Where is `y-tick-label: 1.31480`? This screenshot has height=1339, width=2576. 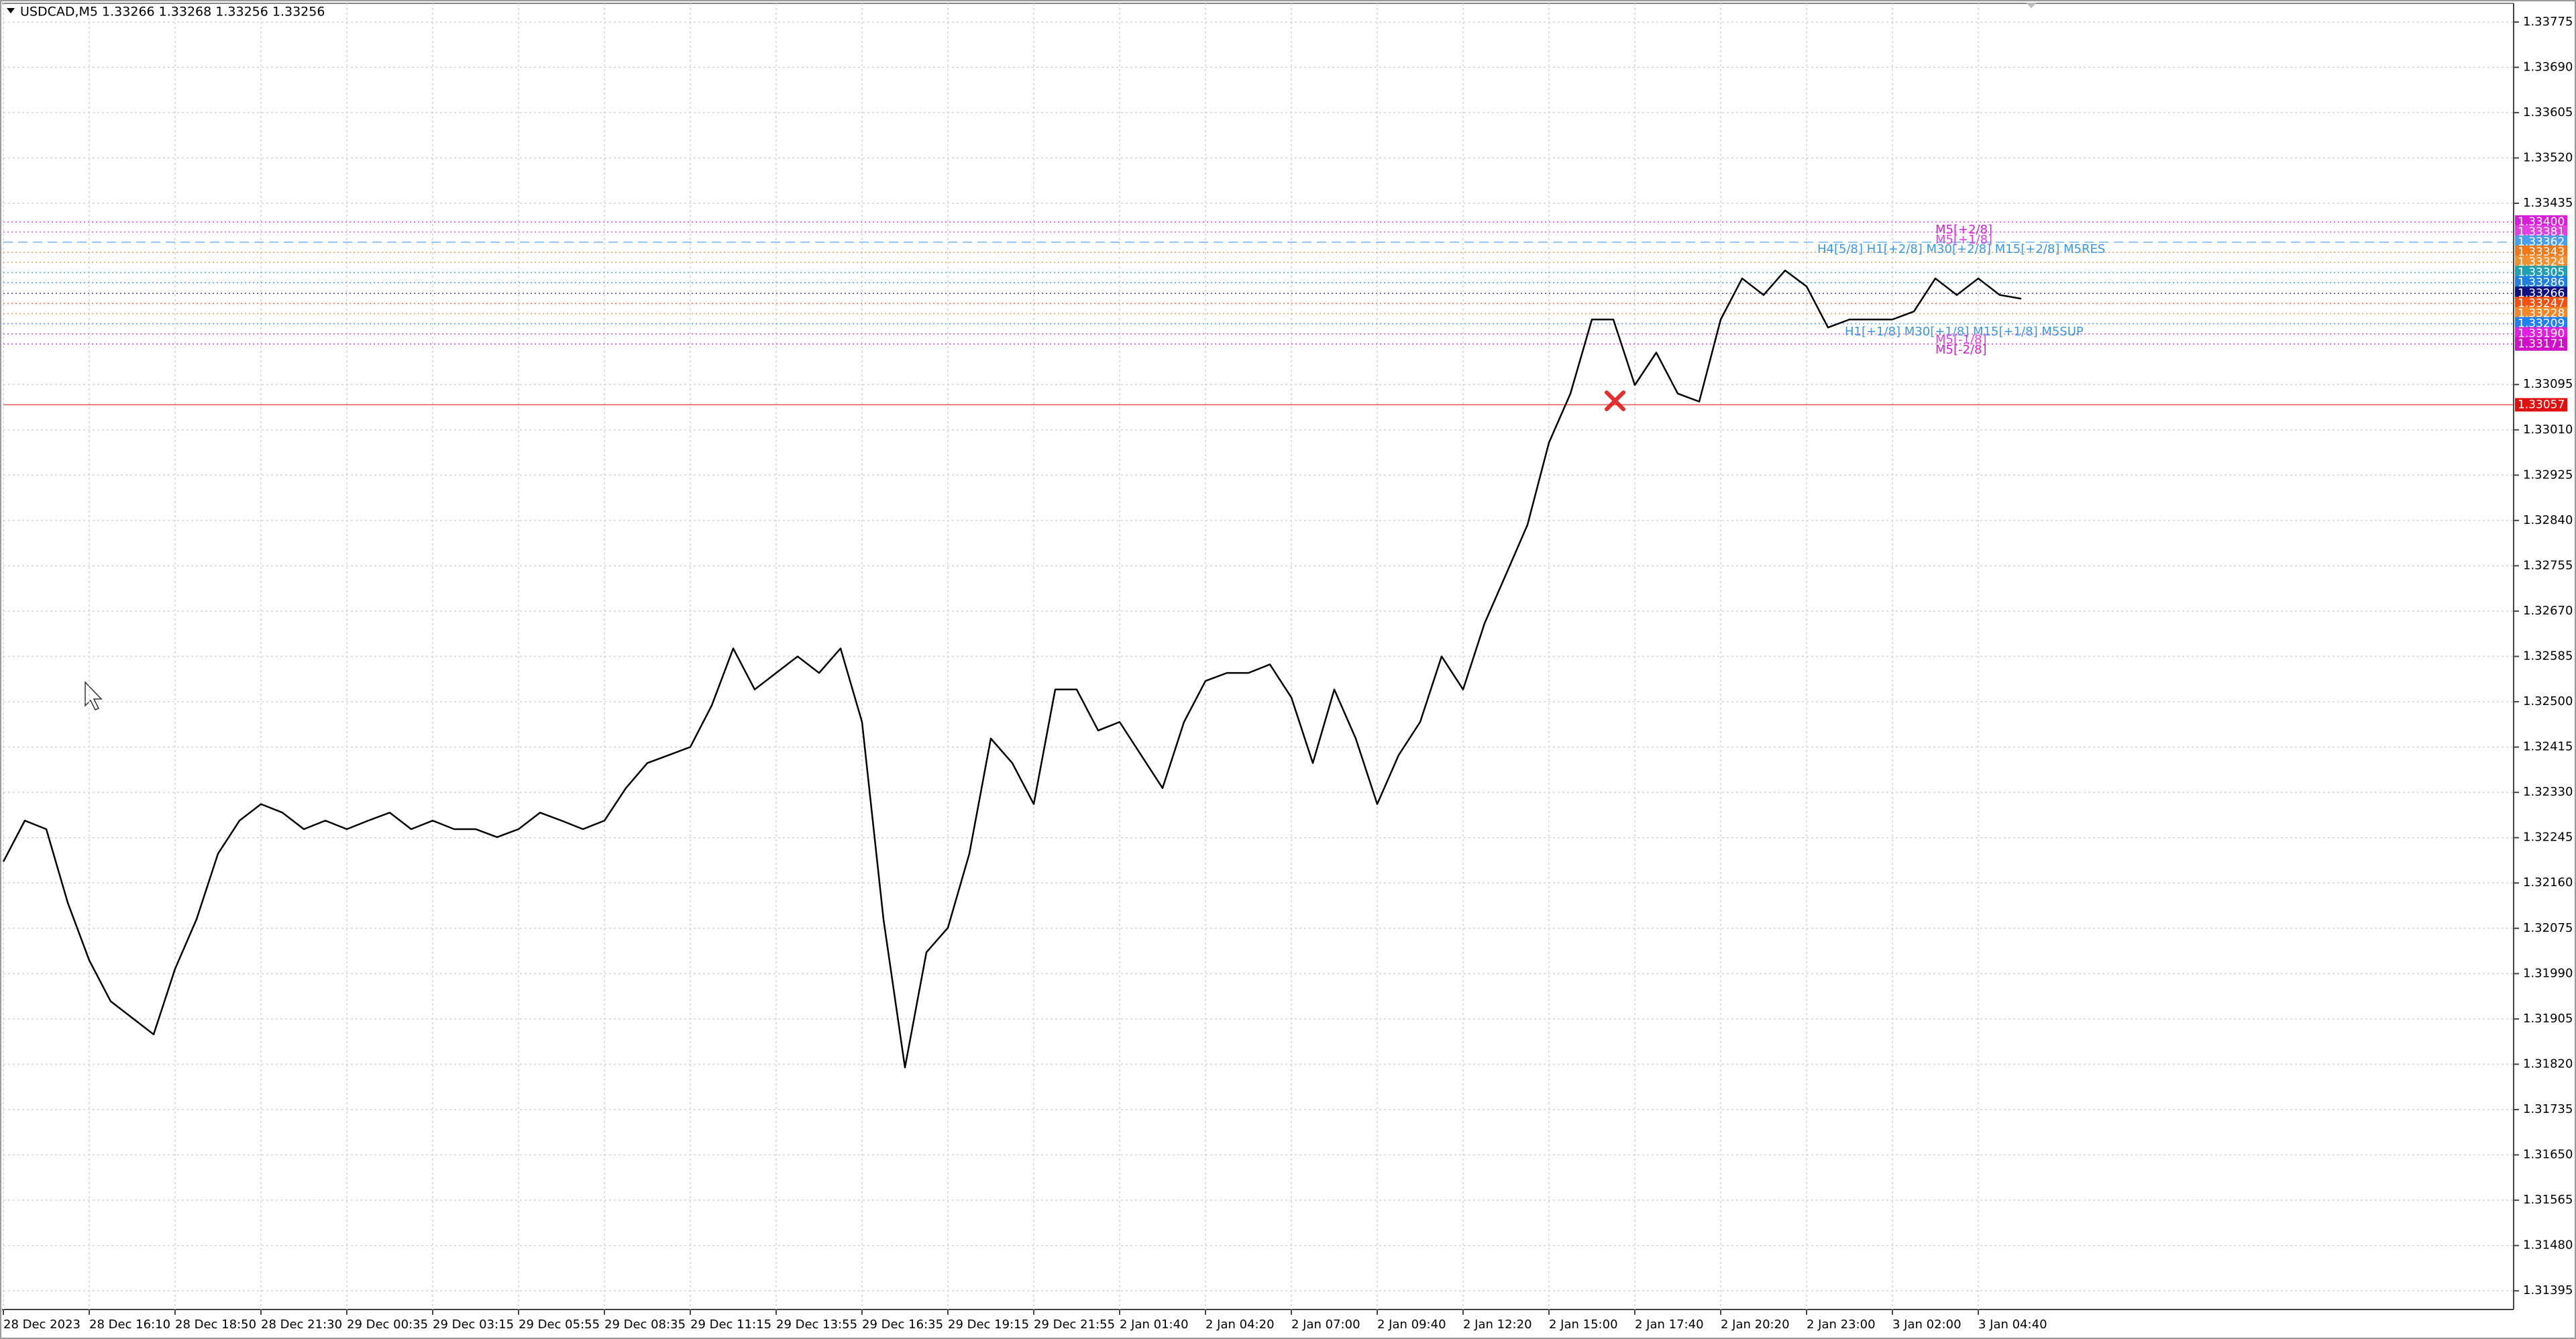 y-tick-label: 1.31480 is located at coordinates (2548, 1245).